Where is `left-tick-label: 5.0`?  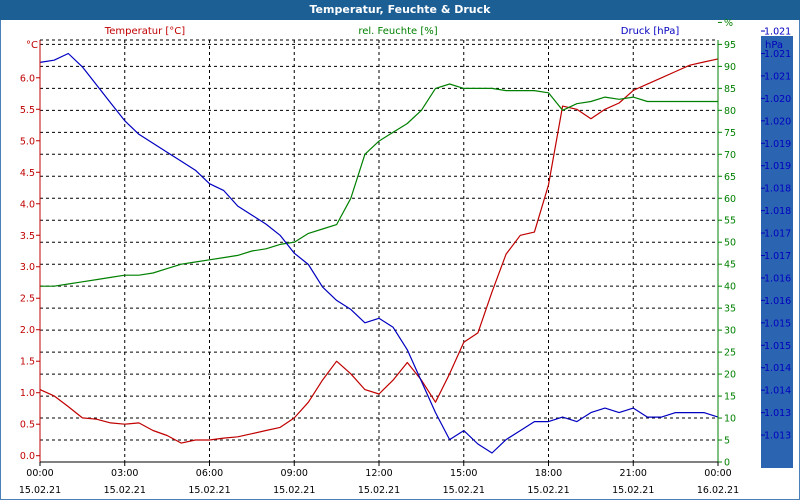 left-tick-label: 5.0 is located at coordinates (27, 141).